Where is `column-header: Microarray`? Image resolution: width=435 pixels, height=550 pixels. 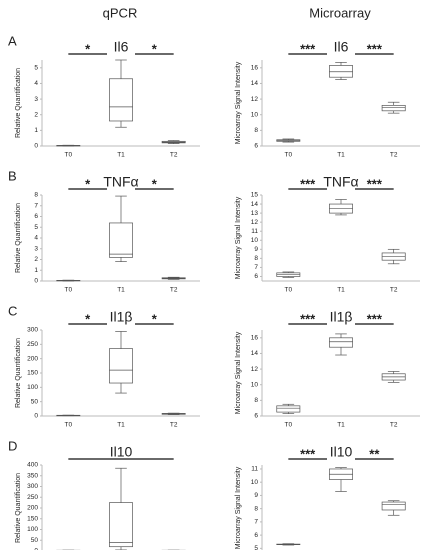 column-header: Microarray is located at coordinates (340, 12).